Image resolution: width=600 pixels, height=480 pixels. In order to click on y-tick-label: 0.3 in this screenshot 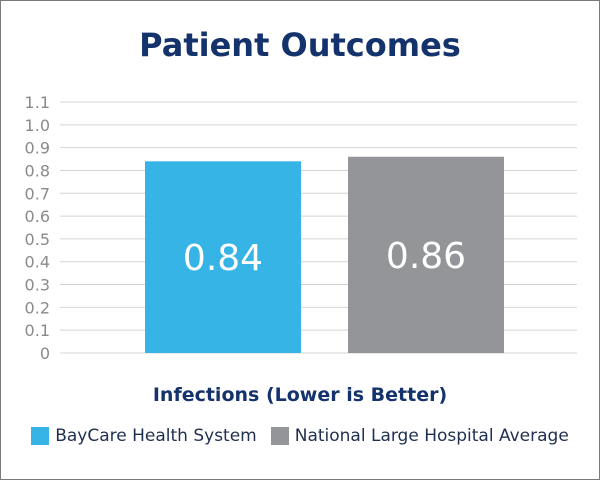, I will do `click(37, 285)`.